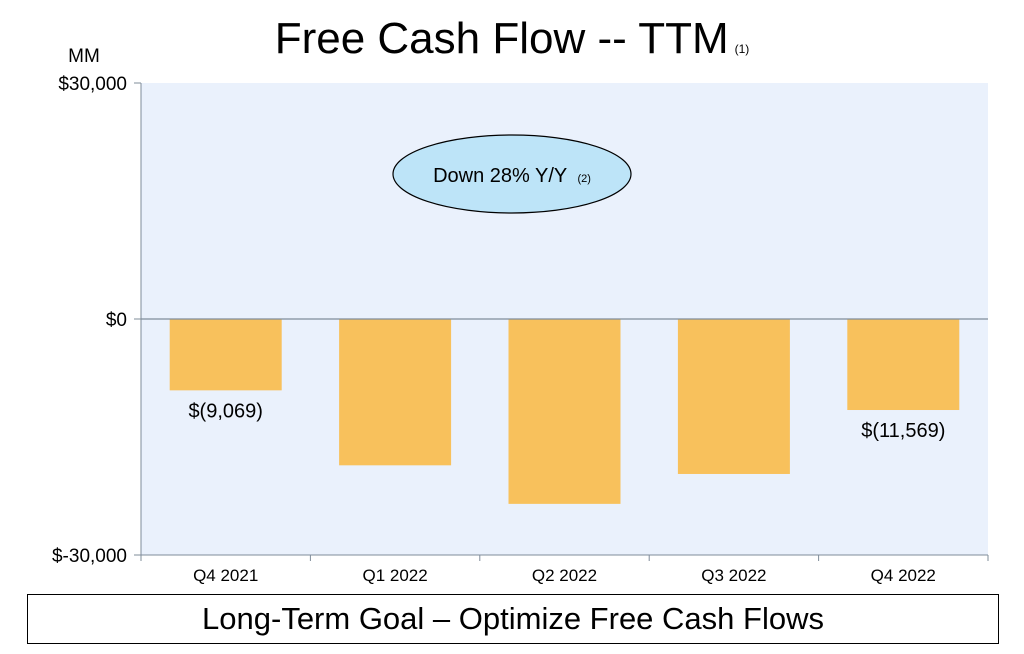 This screenshot has height=654, width=1024. I want to click on unit-label: MM, so click(84, 56).